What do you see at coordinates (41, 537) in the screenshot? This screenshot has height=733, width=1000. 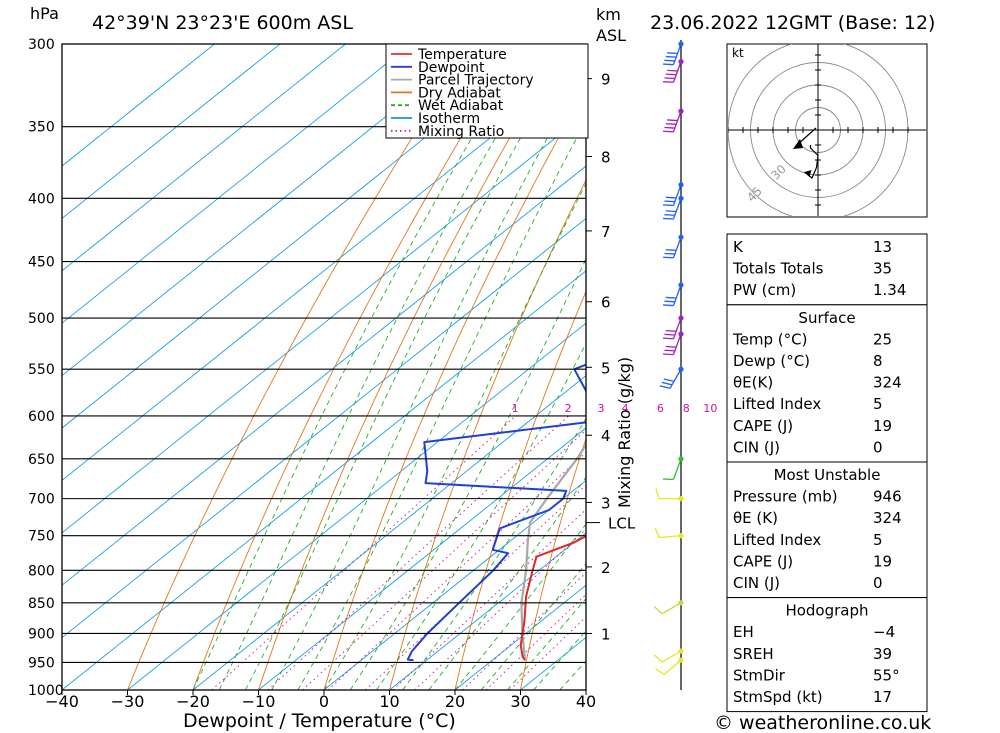 I see `pressure-tick-label: 750` at bounding box center [41, 537].